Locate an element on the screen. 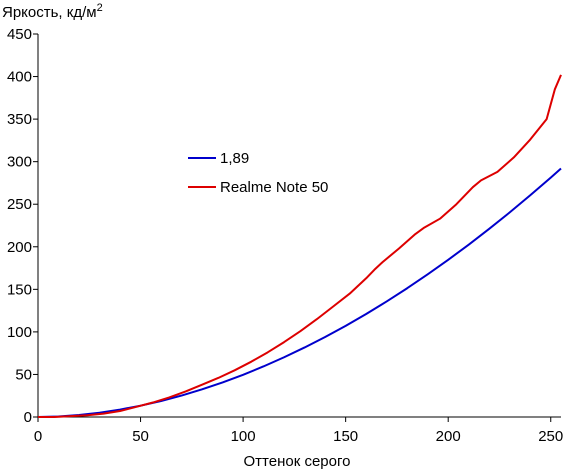 This screenshot has width=563, height=470. y-tick-label: 350 is located at coordinates (19, 119).